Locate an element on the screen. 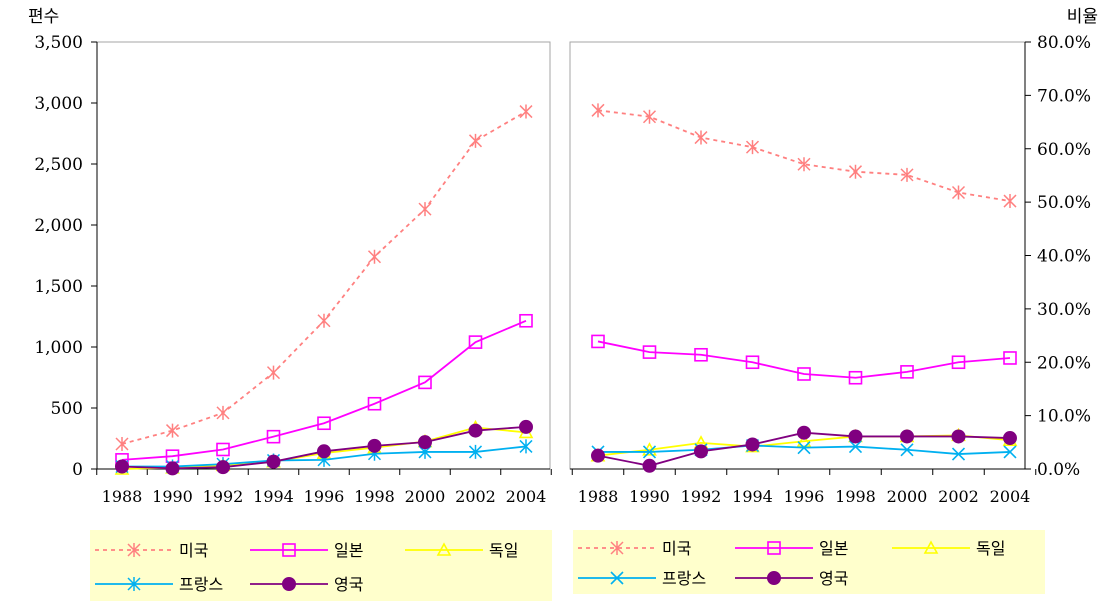 Image resolution: width=1120 pixels, height=601 pixels. y-axis-title: 편수 is located at coordinates (43, 17).